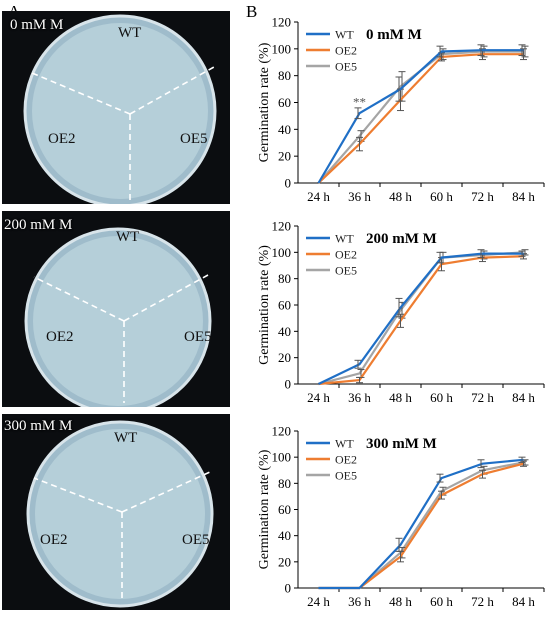 This screenshot has height=622, width=550. I want to click on condition-label: 0 mM M, so click(37, 25).